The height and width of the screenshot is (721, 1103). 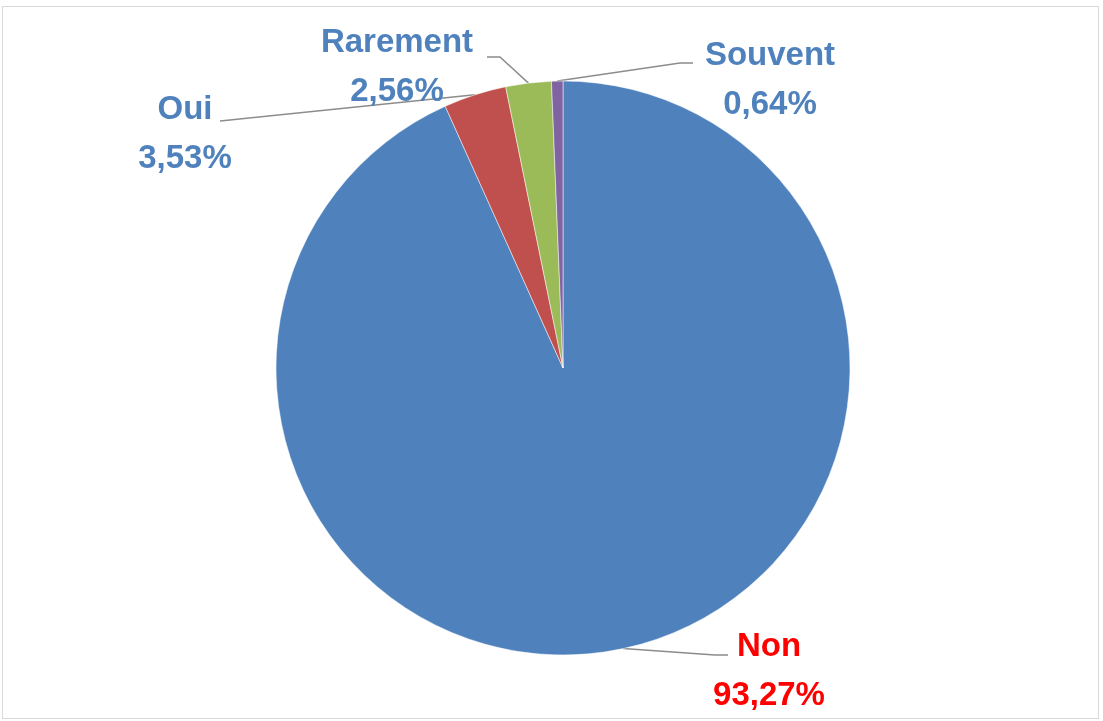 I want to click on data-label: 2,56%, so click(x=397, y=89).